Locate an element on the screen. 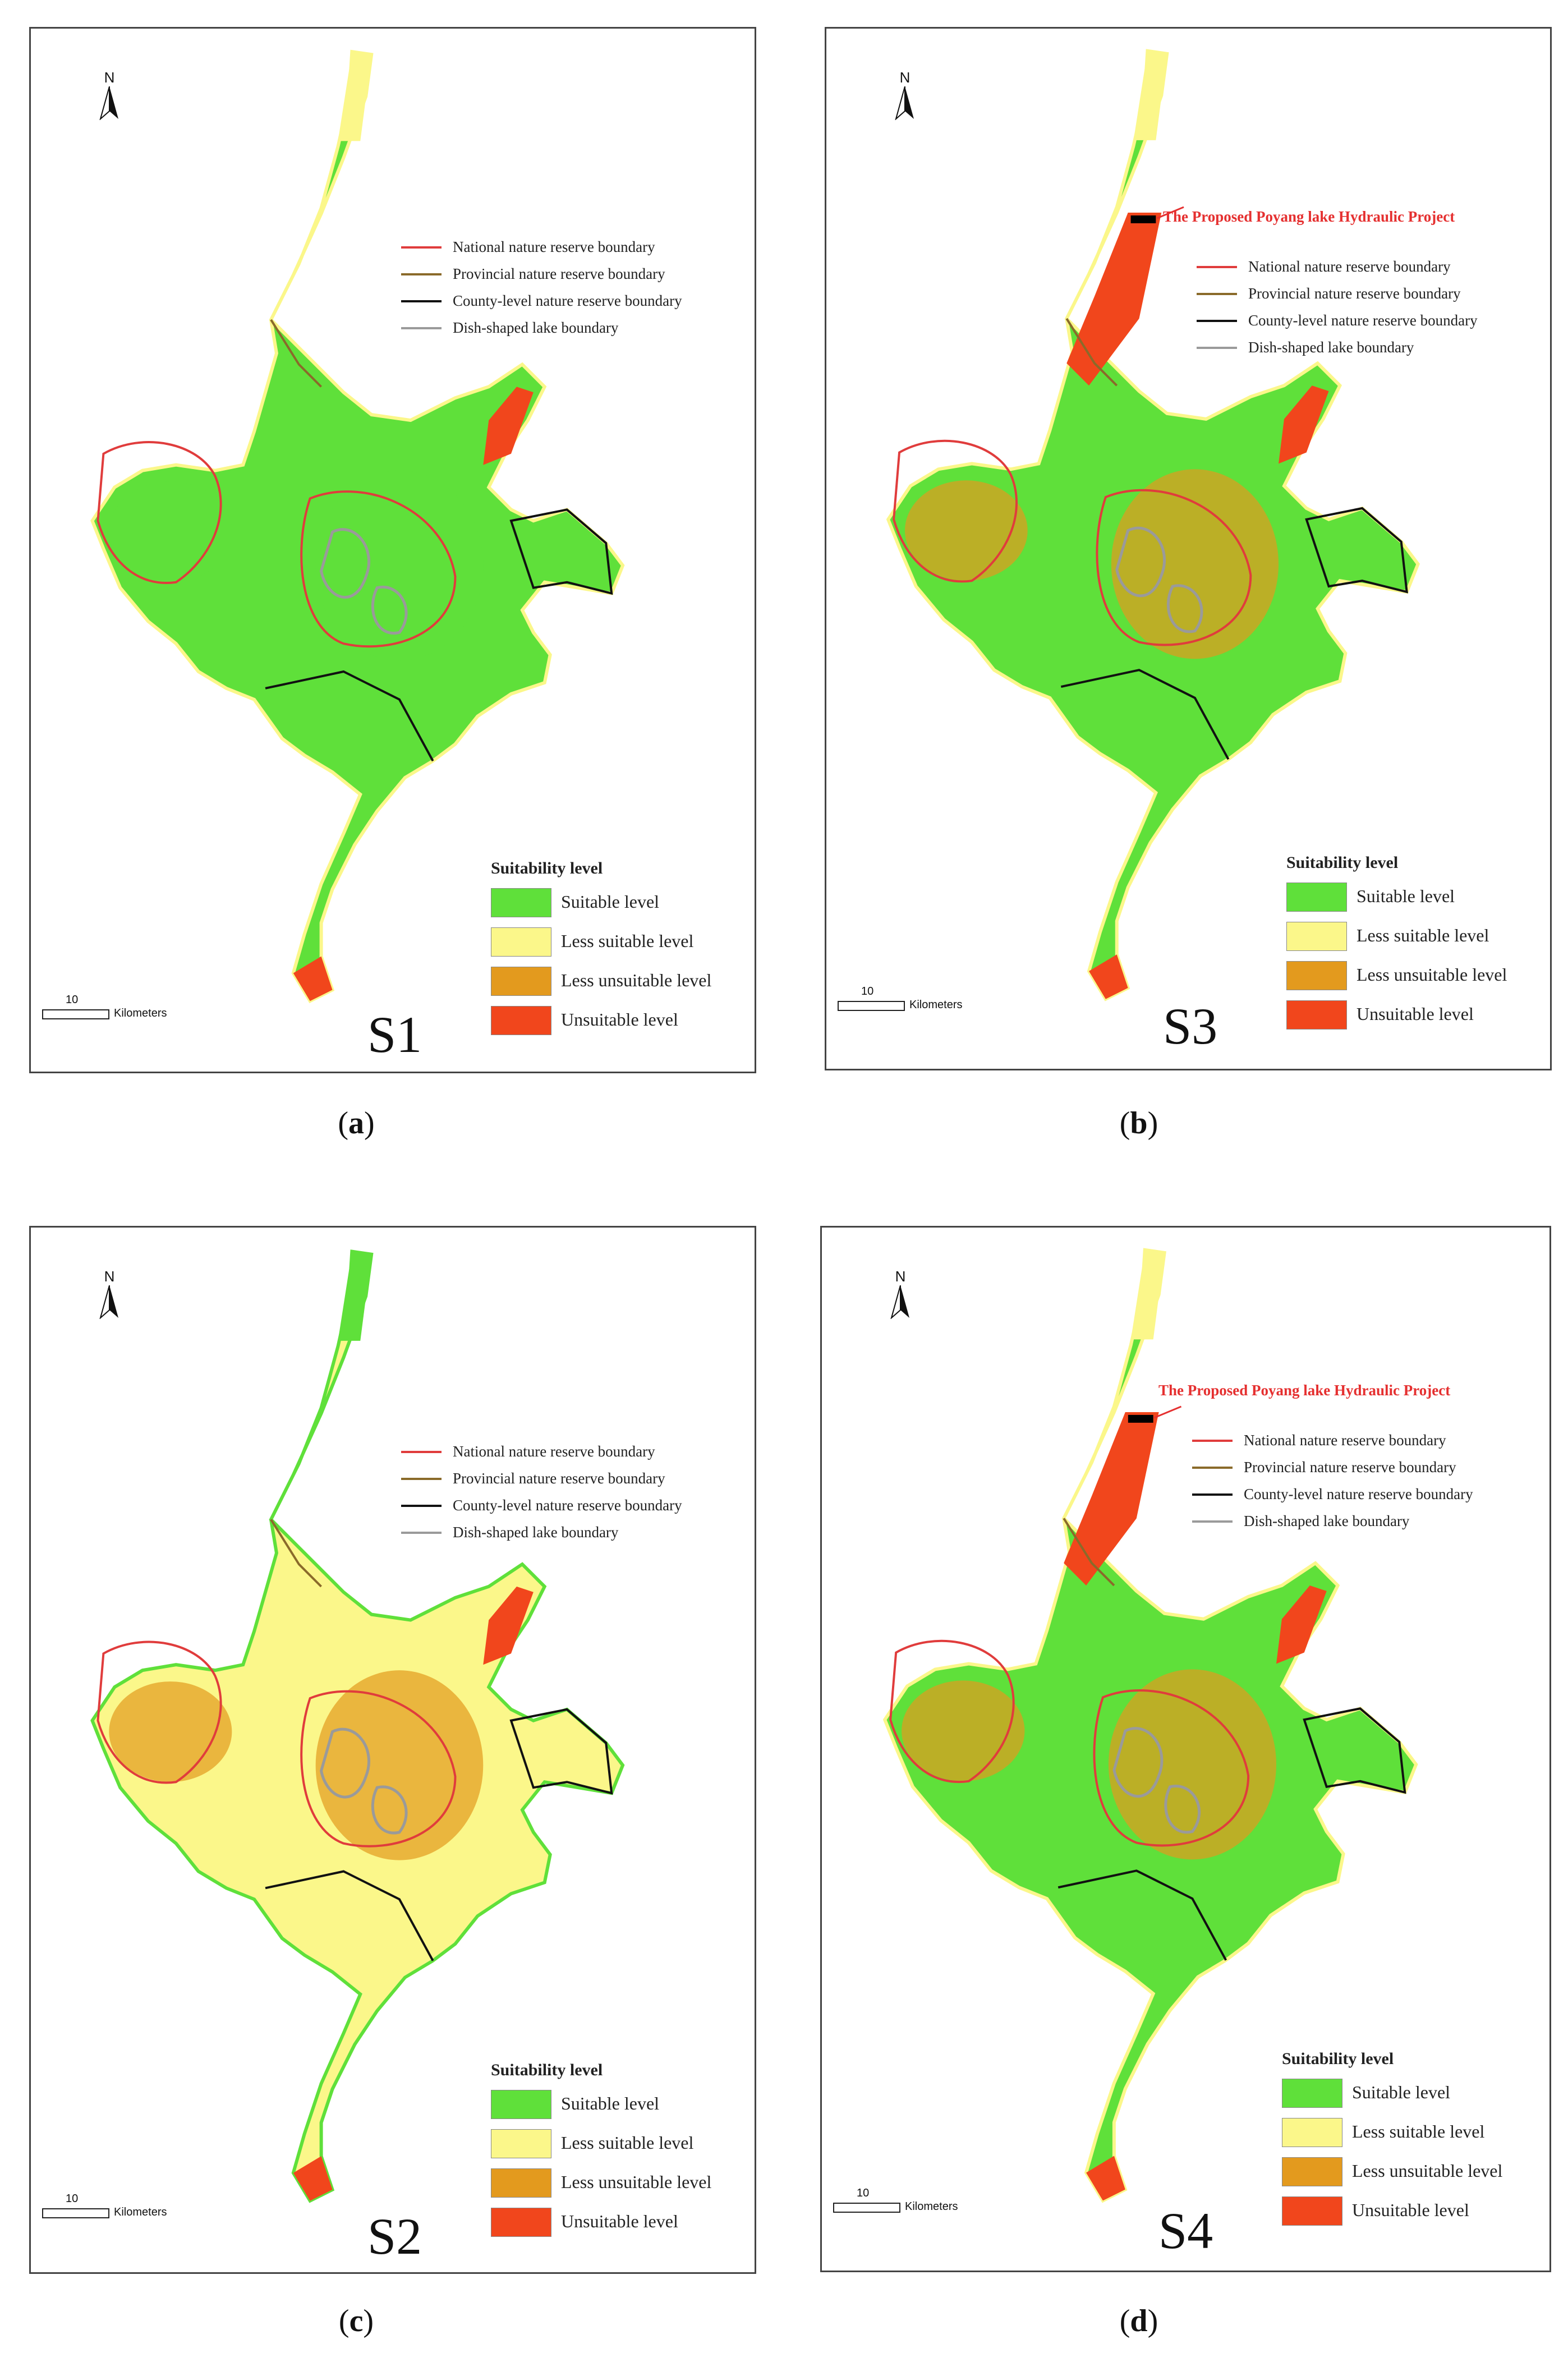 This screenshot has width=1568, height=2376. suitability-legend-item: Unsuitable level is located at coordinates (1396, 1016).